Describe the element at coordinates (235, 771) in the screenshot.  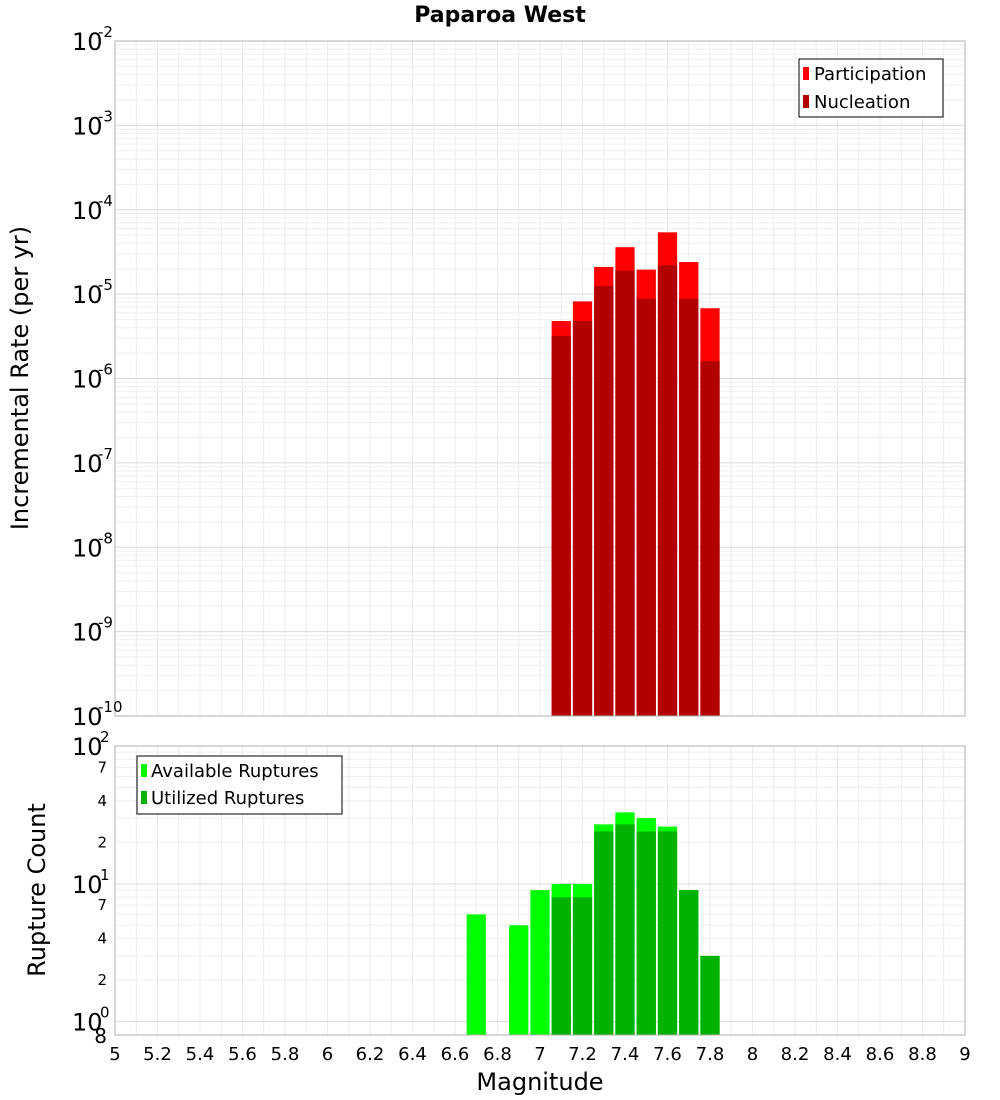
I see `legend-label-available: Available Ruptures` at that location.